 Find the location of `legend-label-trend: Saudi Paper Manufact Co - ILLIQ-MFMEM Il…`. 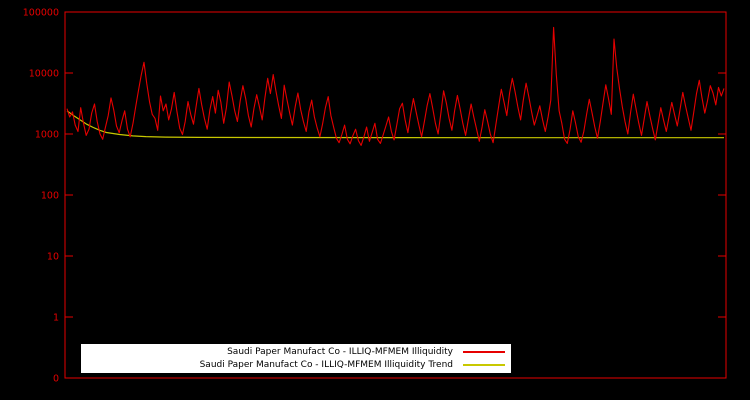

legend-label-trend: Saudi Paper Manufact Co - ILLIQ-MFMEM Il… is located at coordinates (326, 364).